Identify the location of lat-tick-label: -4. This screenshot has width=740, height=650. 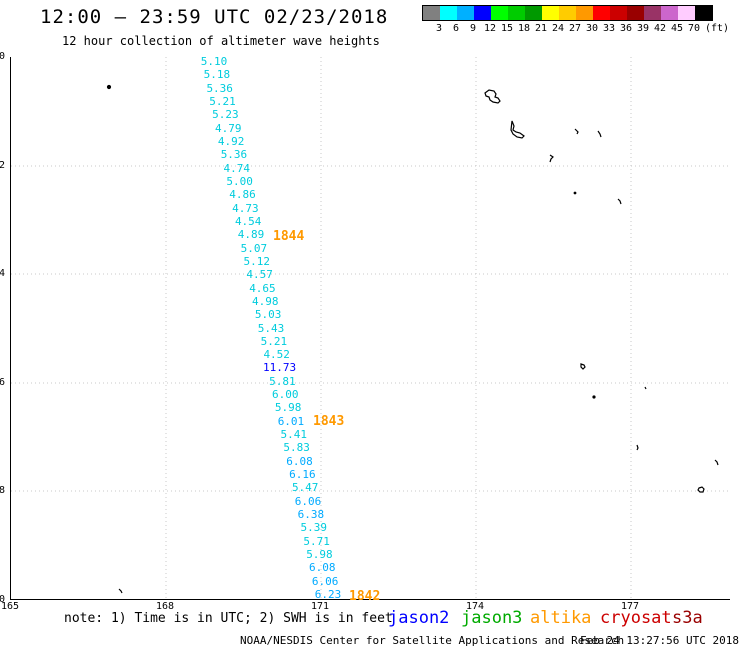
(2, 274).